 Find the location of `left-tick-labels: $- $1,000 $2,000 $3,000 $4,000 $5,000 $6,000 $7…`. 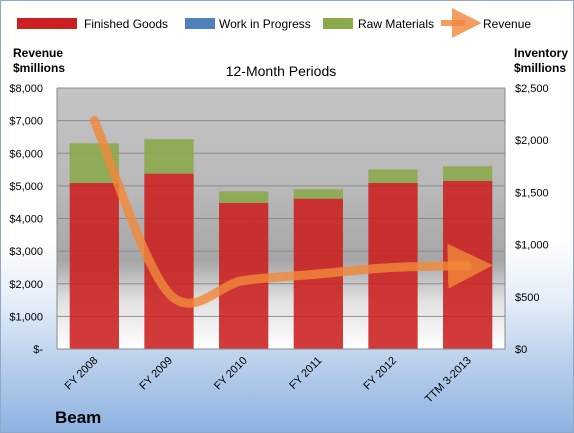

left-tick-labels: $- $1,000 $2,000 $3,000 $4,000 $5,000 $6,000 $7… is located at coordinates (26, 219).